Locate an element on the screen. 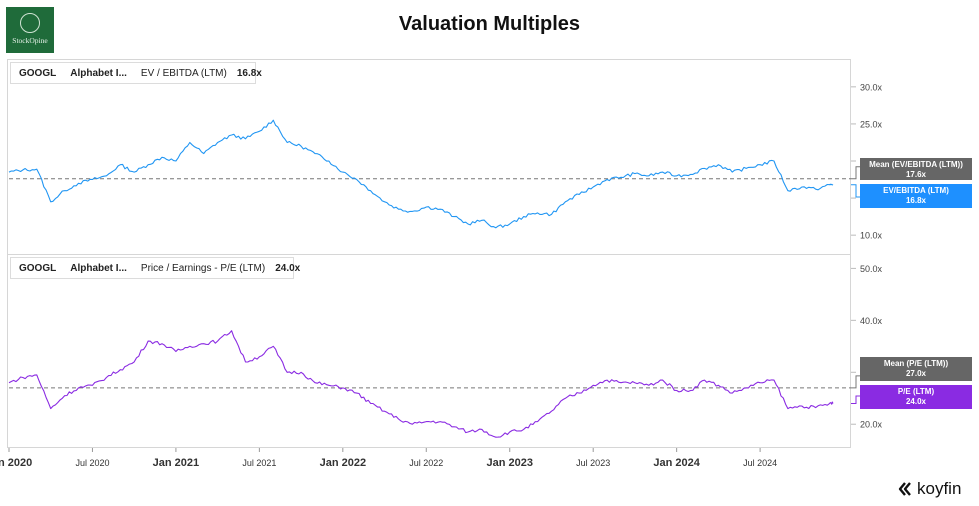 The image size is (979, 506). x-tick-label: Jul 2023 is located at coordinates (593, 463).